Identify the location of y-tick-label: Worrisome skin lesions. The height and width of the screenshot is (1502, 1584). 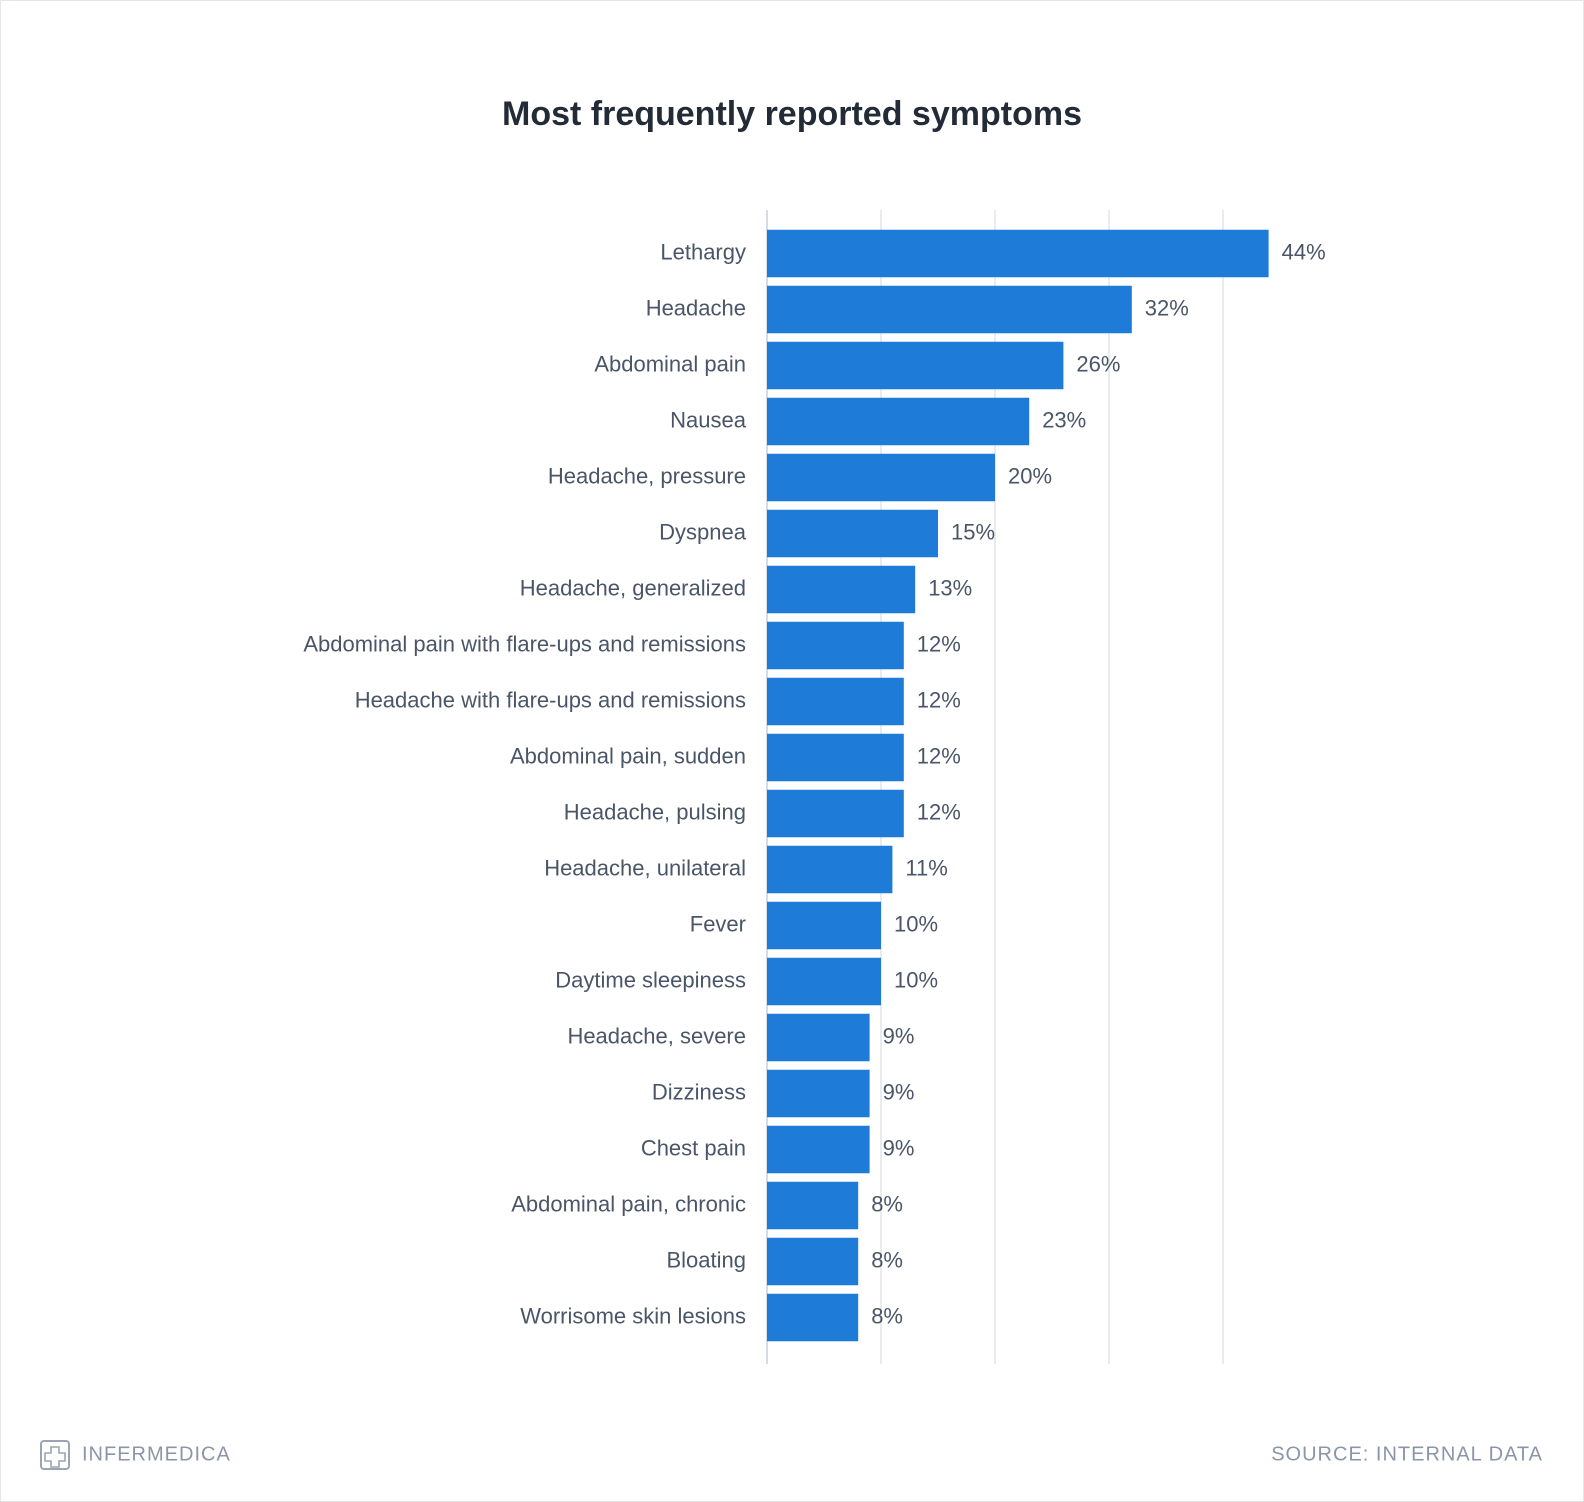
(633, 1315).